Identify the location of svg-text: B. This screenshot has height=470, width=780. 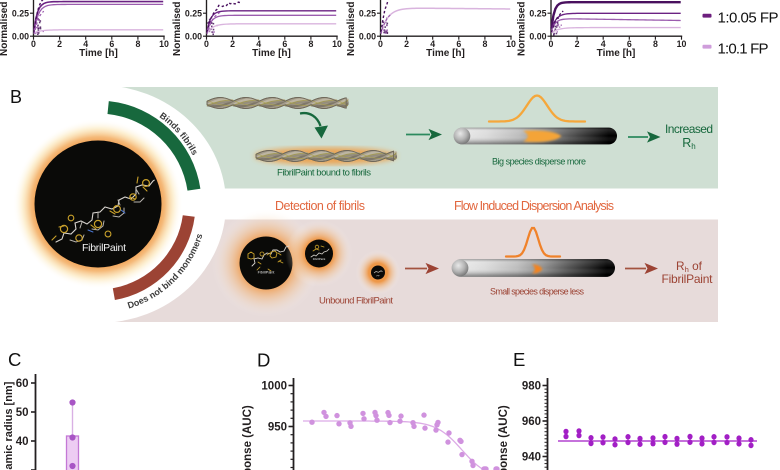
(16, 97).